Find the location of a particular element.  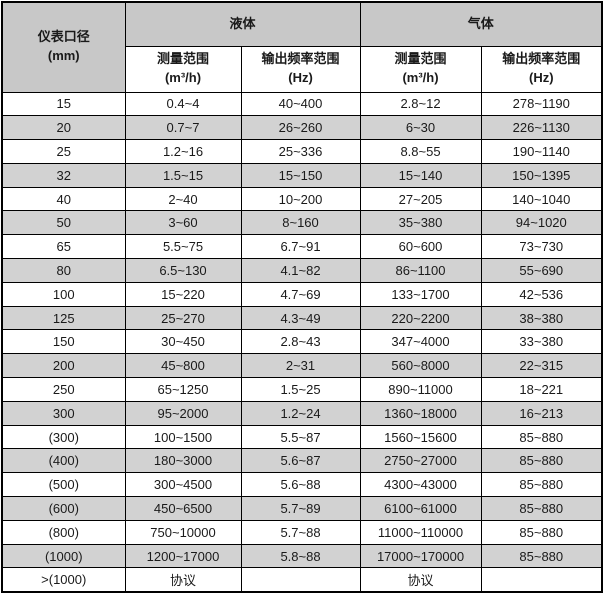

value-cell: 150~1395 is located at coordinates (541, 175).